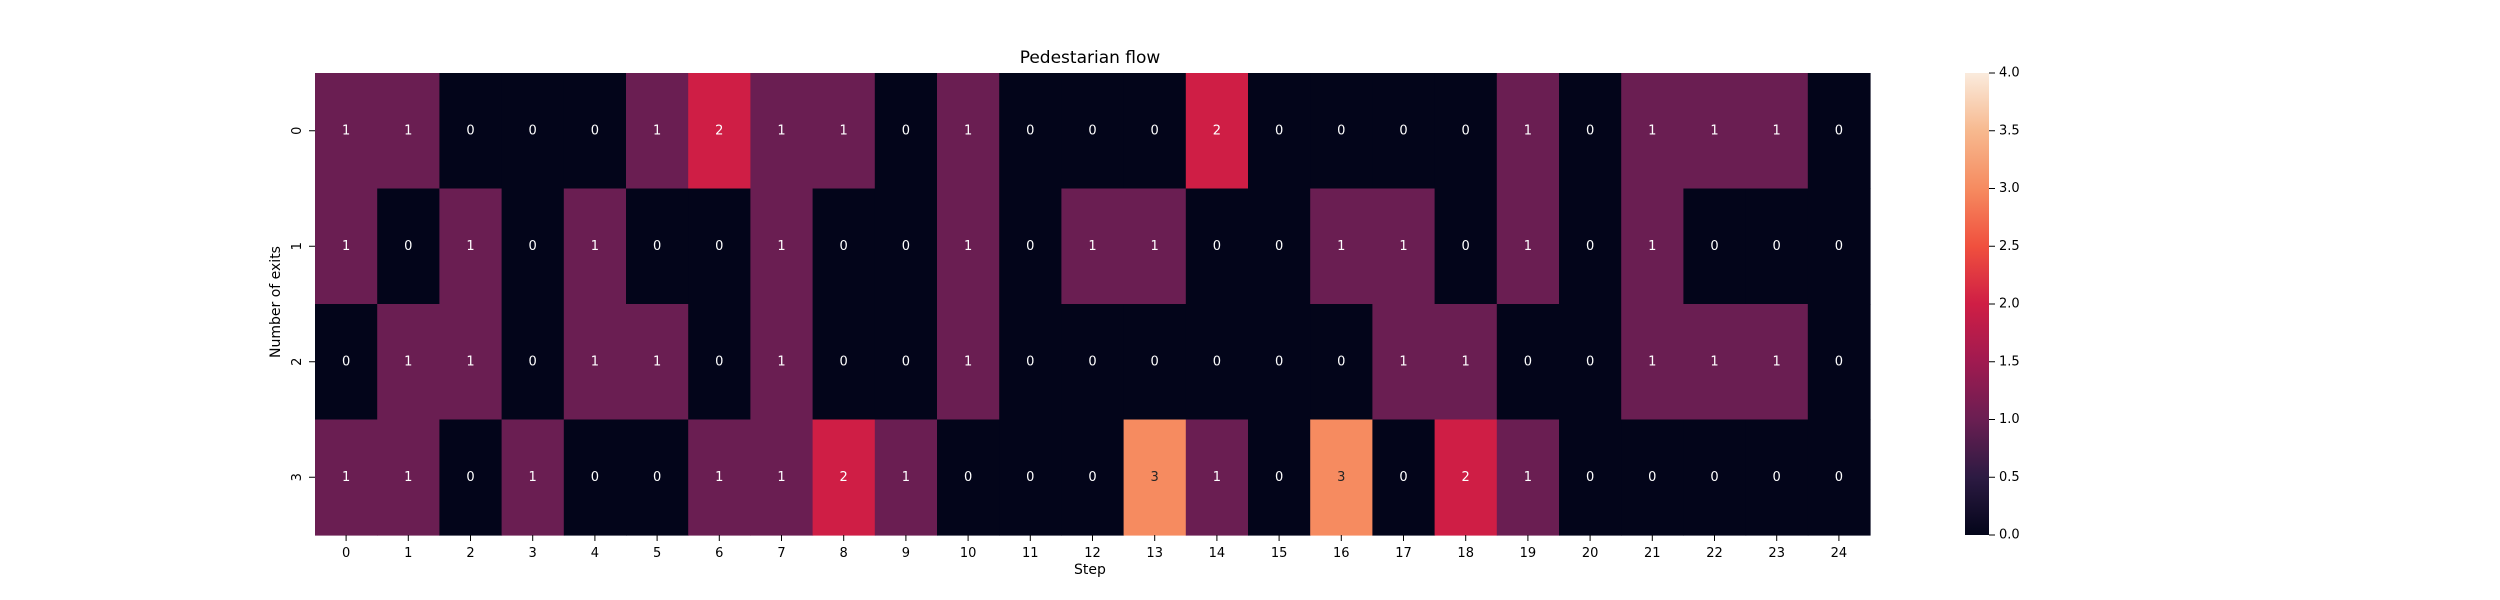 Image resolution: width=2500 pixels, height=600 pixels. Describe the element at coordinates (1776, 553) in the screenshot. I see `x-tick-label: 23` at that location.